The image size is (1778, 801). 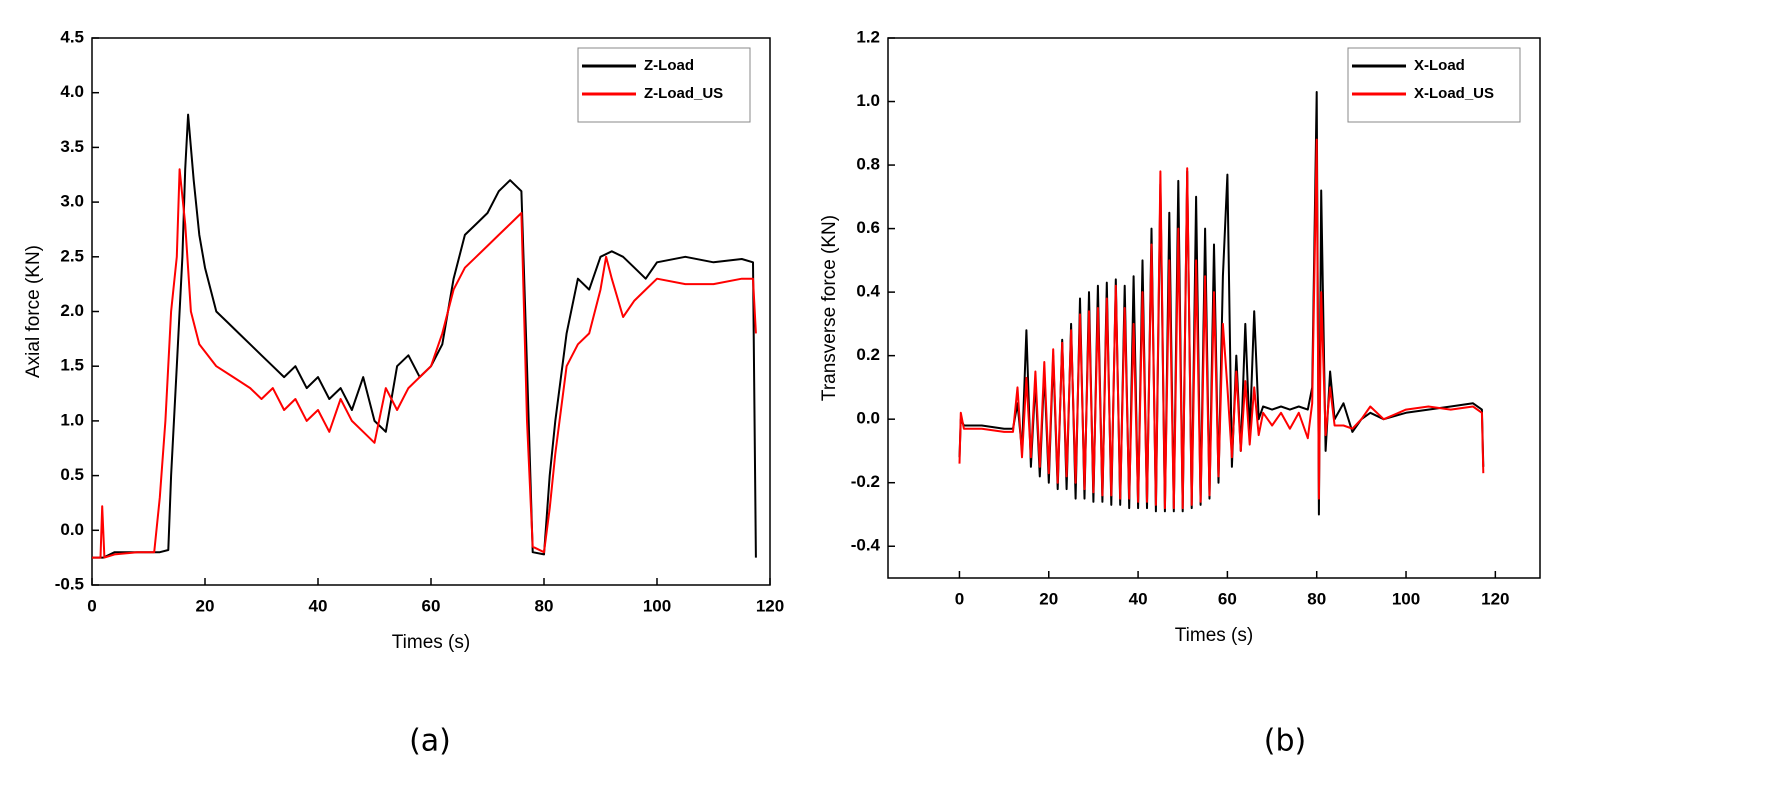 I want to click on y-tick-label: 2.0, so click(x=72, y=310).